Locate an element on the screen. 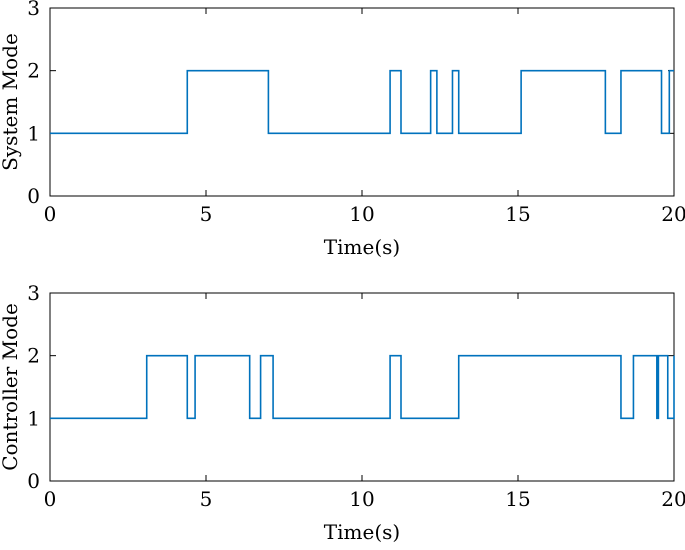 The image size is (685, 550). system-mode-y-tick-label: 1 is located at coordinates (33, 133).